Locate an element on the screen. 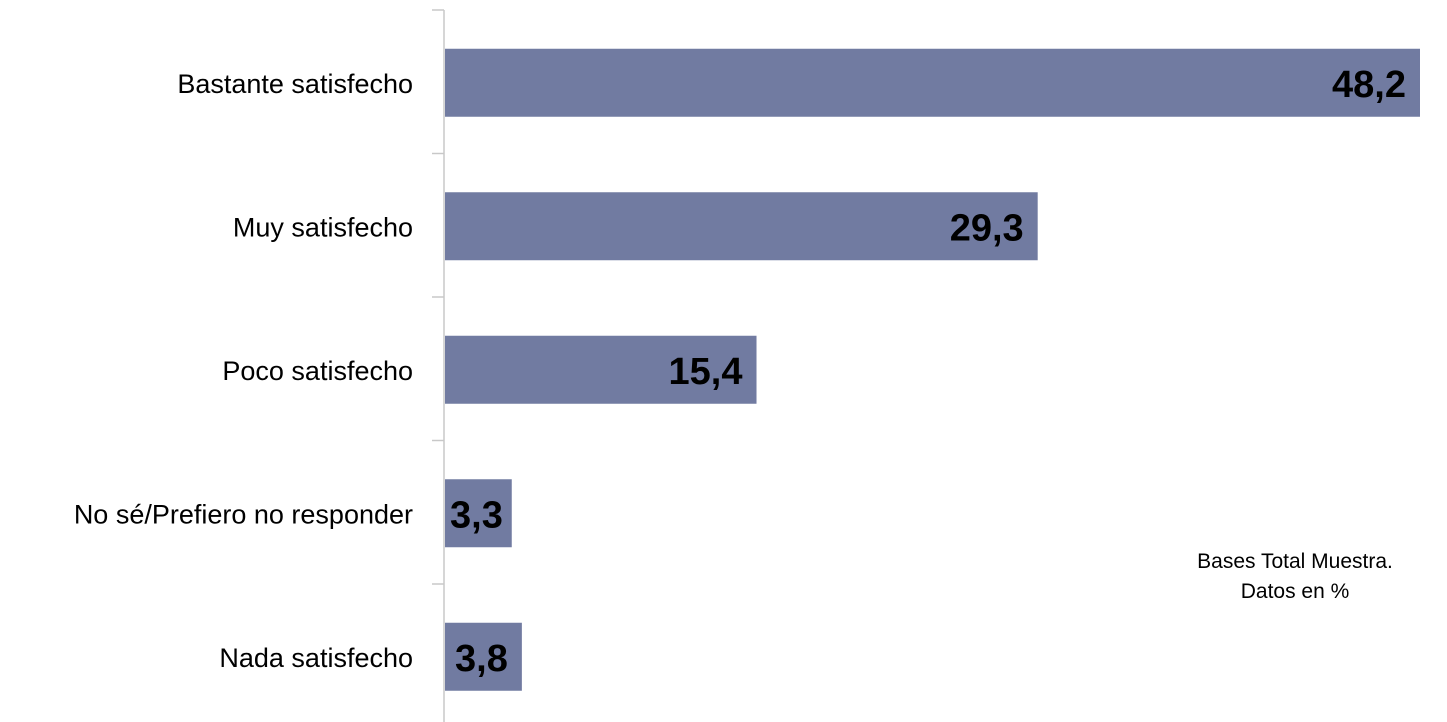 This screenshot has width=1447, height=722. category-label: No sé/Prefiero no responder is located at coordinates (243, 514).